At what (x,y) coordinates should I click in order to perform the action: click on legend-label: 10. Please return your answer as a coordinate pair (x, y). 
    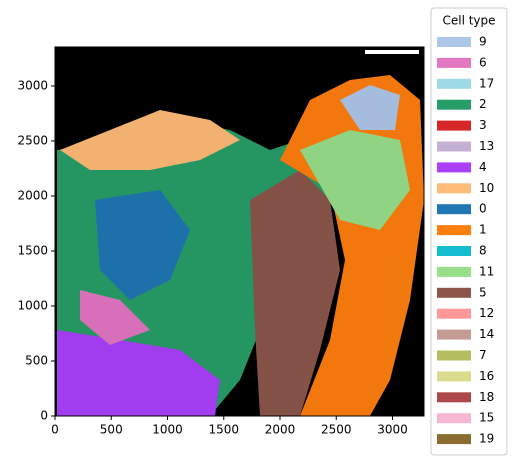
    Looking at the image, I should click on (486, 188).